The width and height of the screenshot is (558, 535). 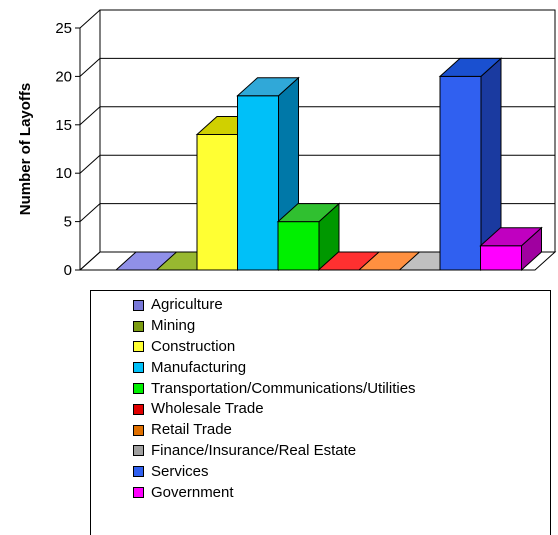 What do you see at coordinates (68, 222) in the screenshot?
I see `y-tick-label: 5` at bounding box center [68, 222].